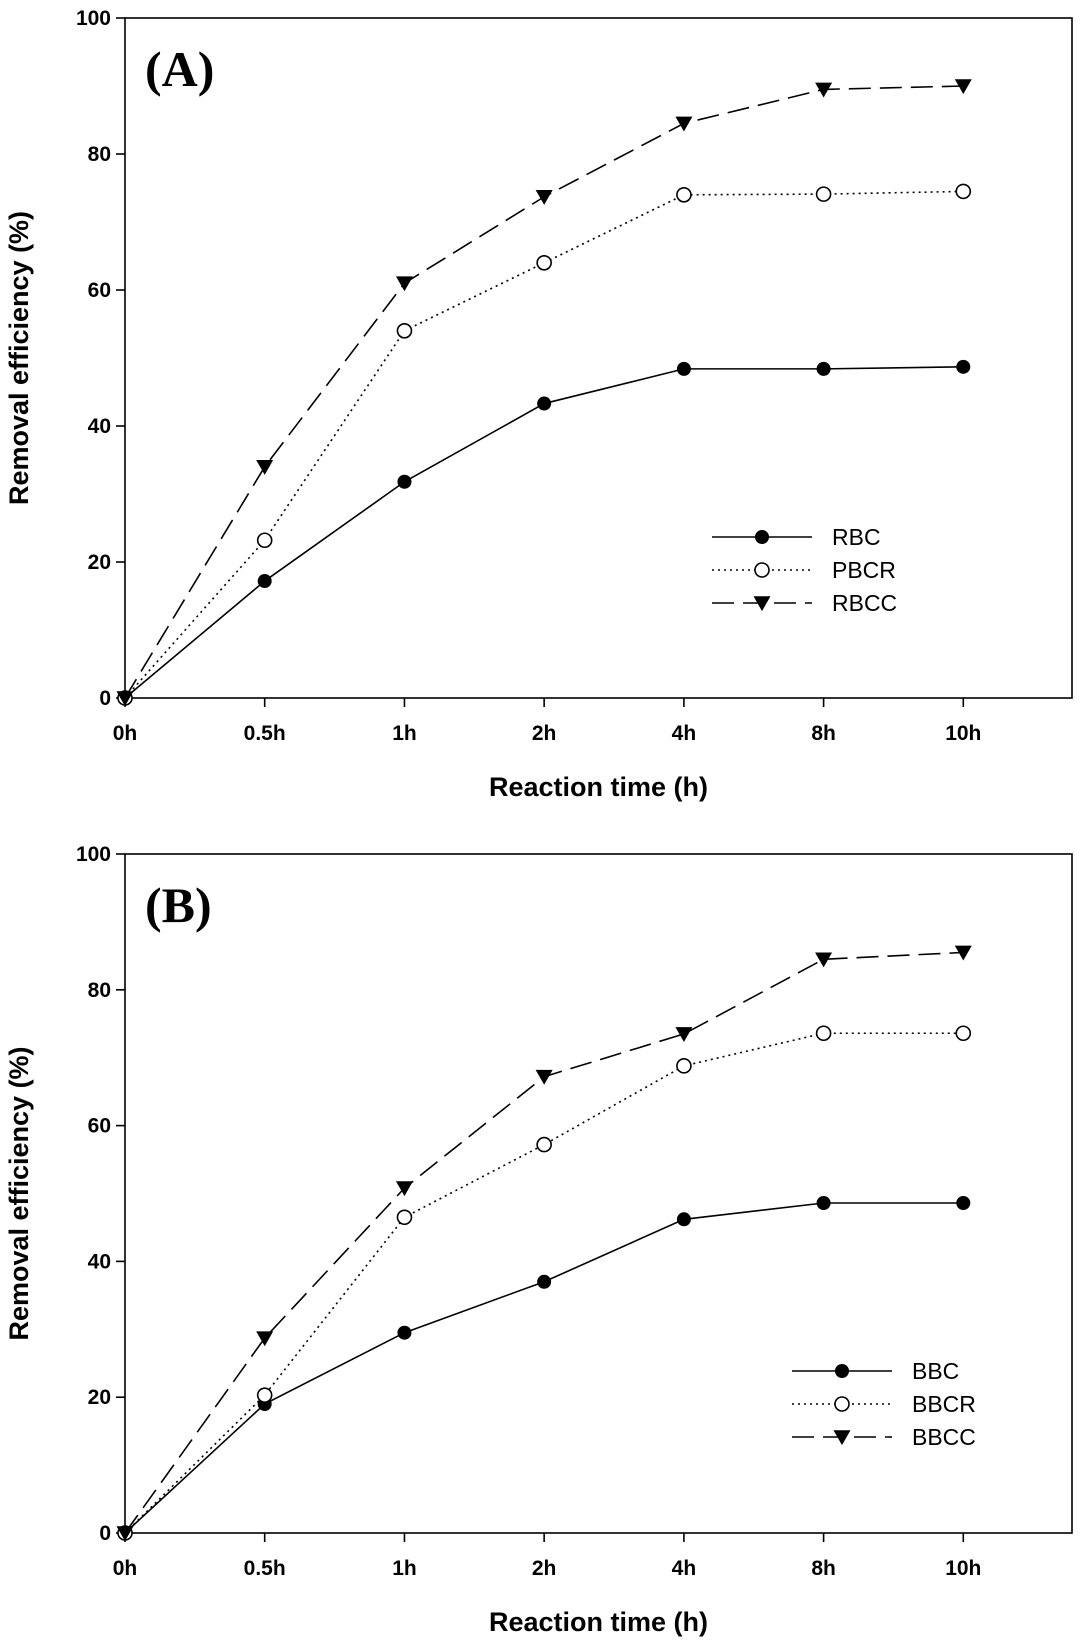  What do you see at coordinates (935, 1371) in the screenshot?
I see `legend-label: BBC` at bounding box center [935, 1371].